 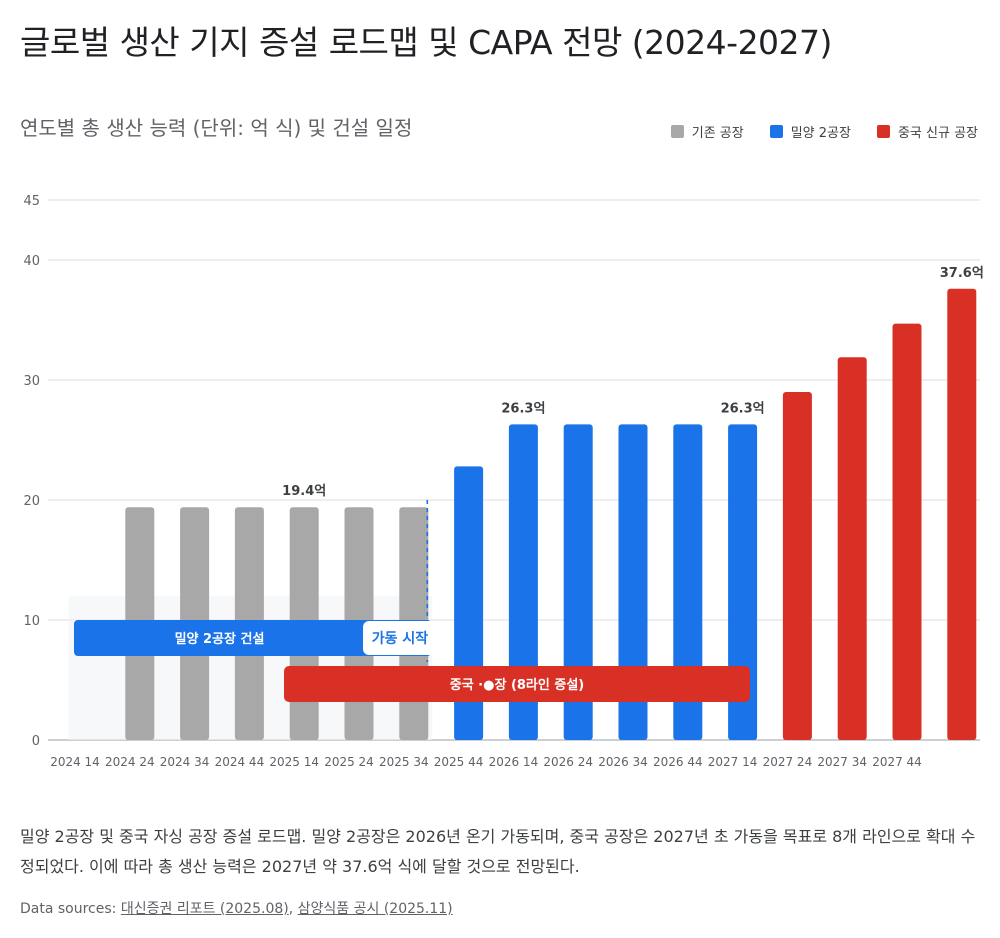 What do you see at coordinates (220, 639) in the screenshot?
I see `timeline-label-miryang: 밀양 2공장 건설` at bounding box center [220, 639].